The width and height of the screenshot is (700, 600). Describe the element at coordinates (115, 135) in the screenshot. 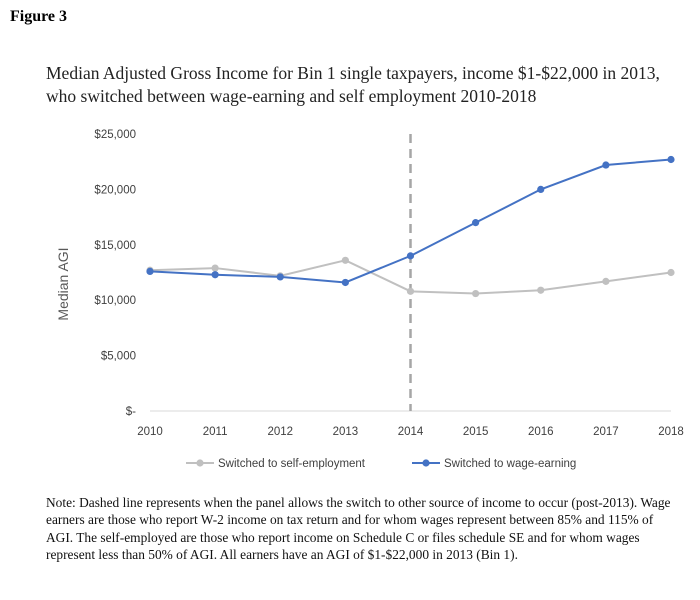

I see `y-tick-label: $25,000` at that location.